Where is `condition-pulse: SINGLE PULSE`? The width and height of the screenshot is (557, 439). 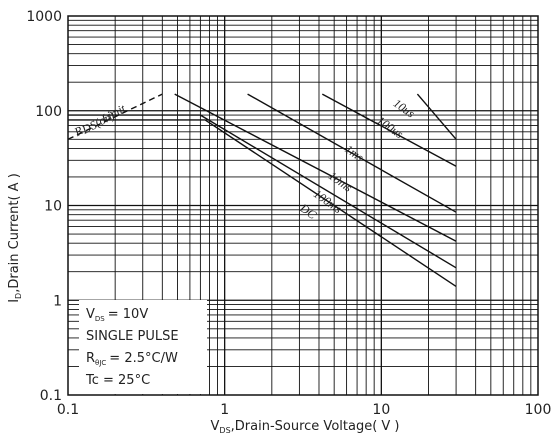
condition-pulse: SINGLE PULSE is located at coordinates (132, 336).